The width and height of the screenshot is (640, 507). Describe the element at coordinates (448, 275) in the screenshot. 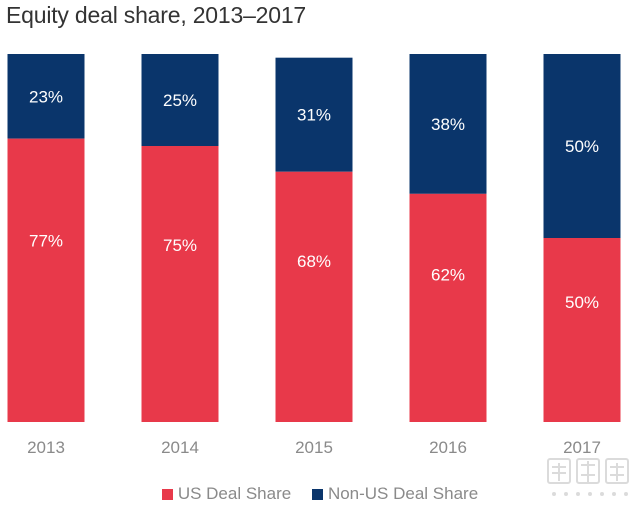

I see `data-label-us-2016: 62%` at that location.